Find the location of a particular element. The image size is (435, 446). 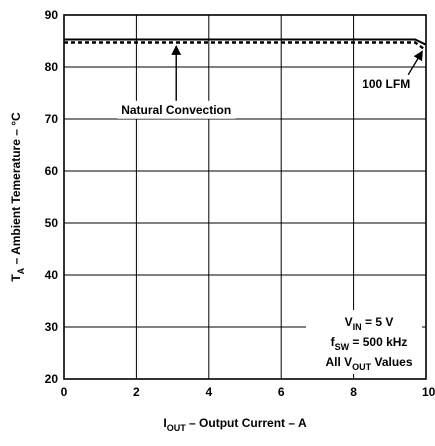

x-tick-label: 2 is located at coordinates (136, 392).